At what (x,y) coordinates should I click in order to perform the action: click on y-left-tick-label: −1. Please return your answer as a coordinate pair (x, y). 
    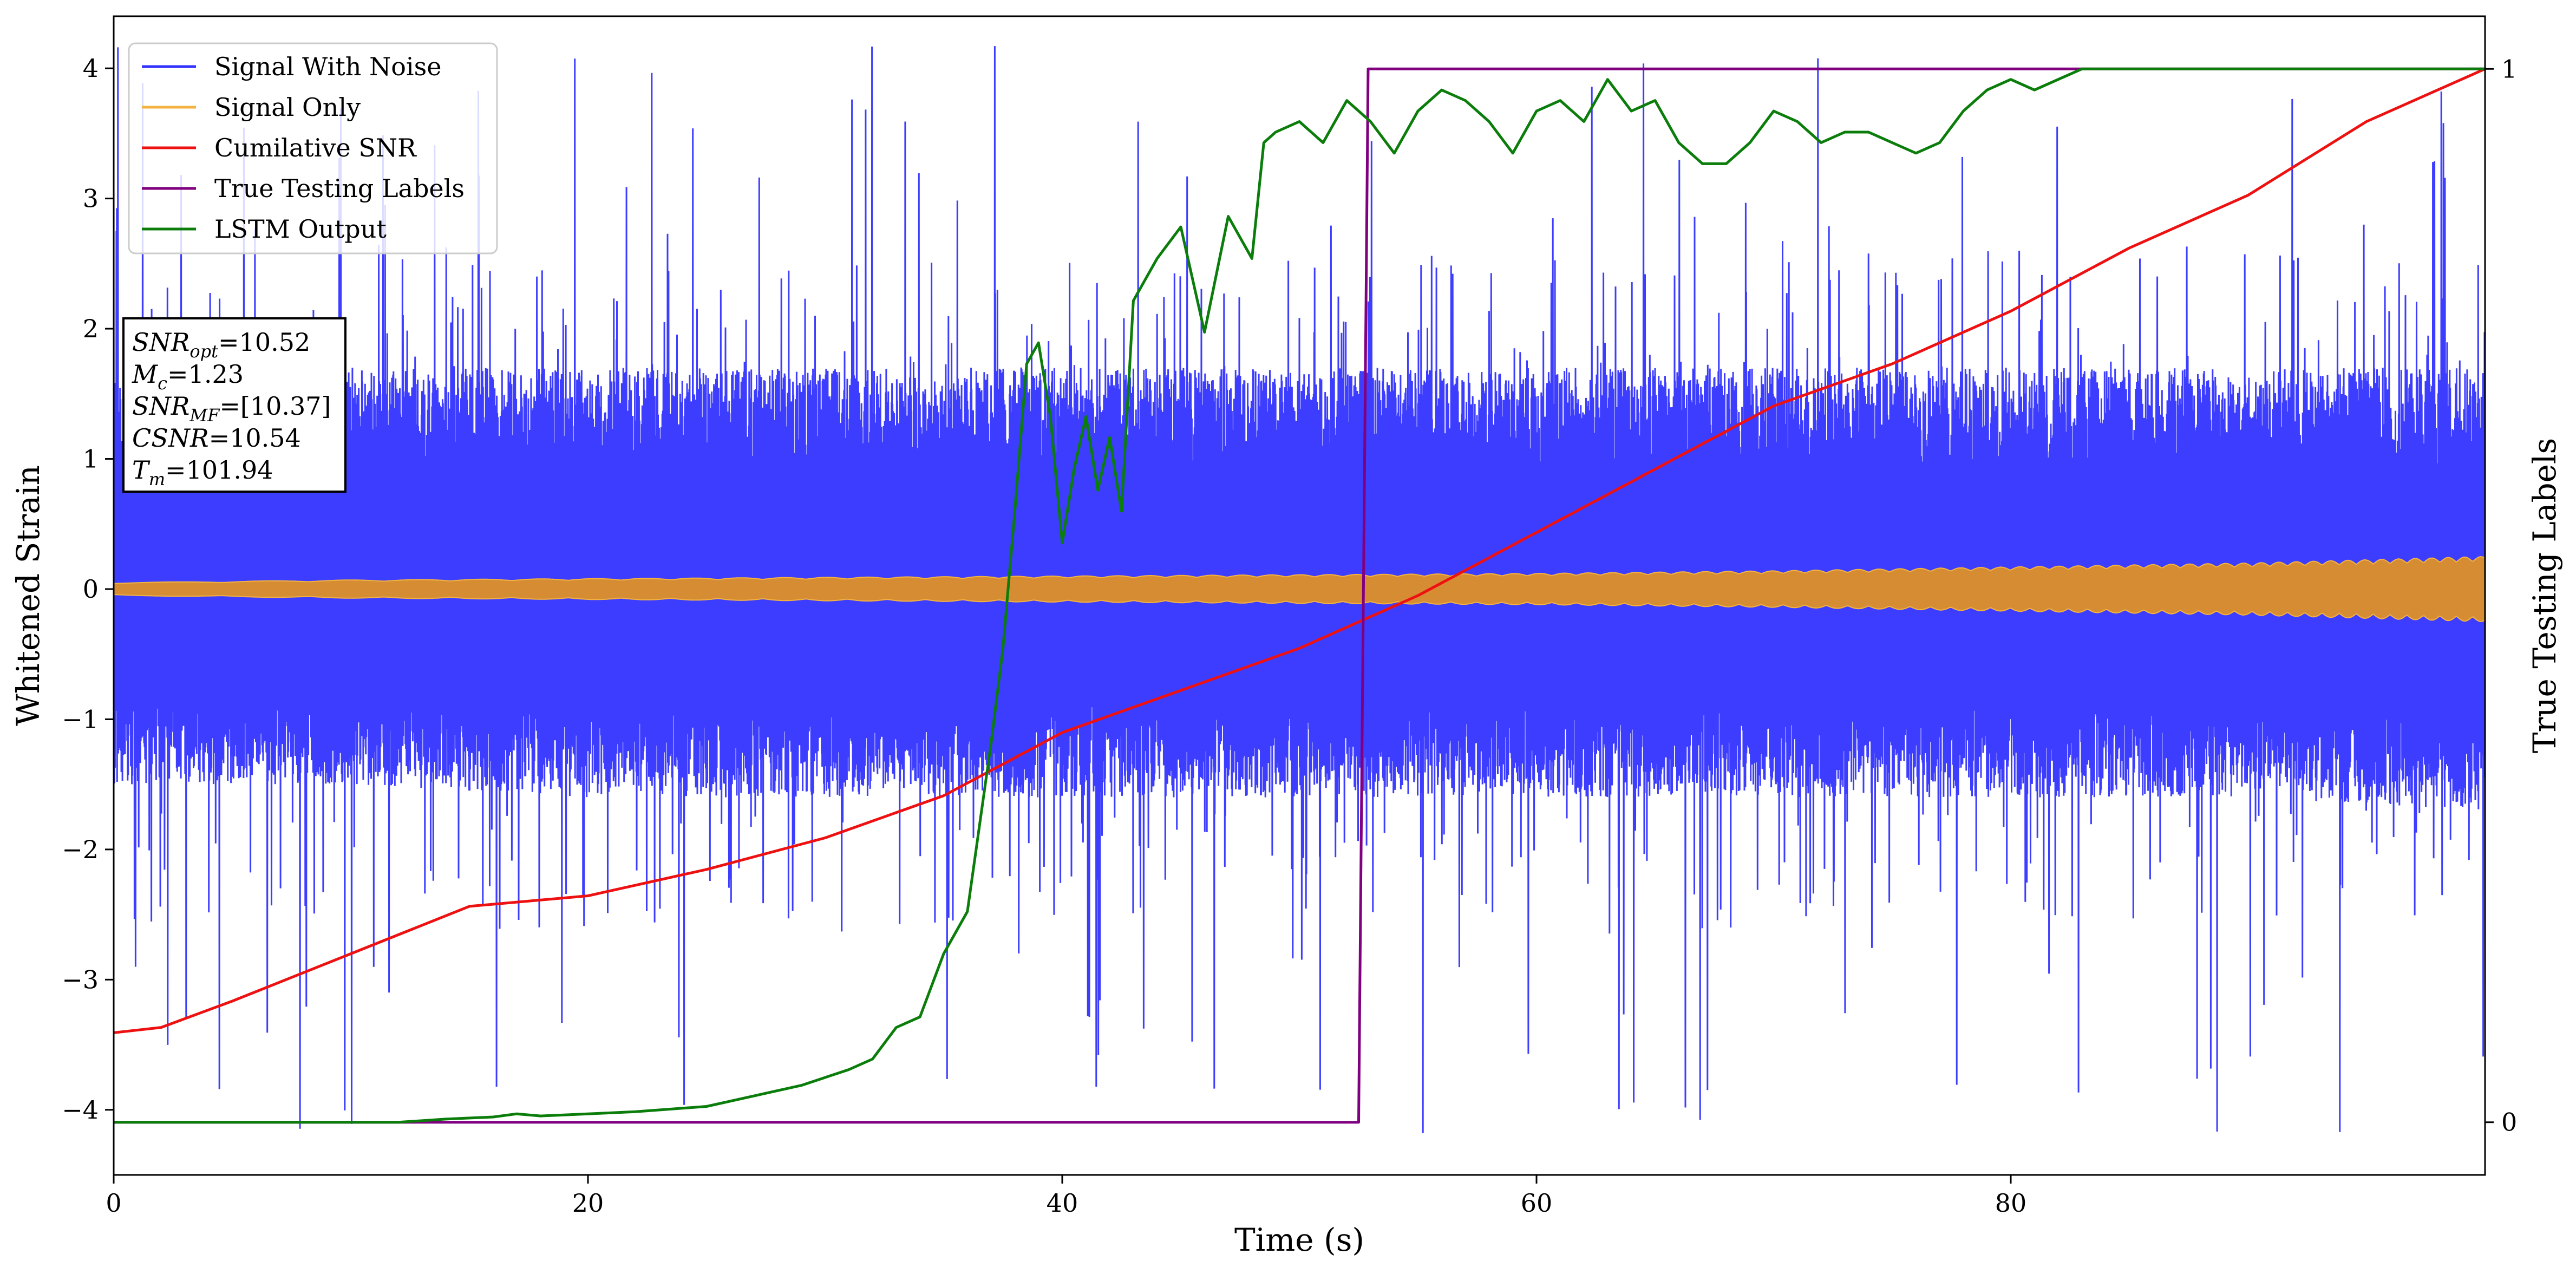
    Looking at the image, I should click on (80, 719).